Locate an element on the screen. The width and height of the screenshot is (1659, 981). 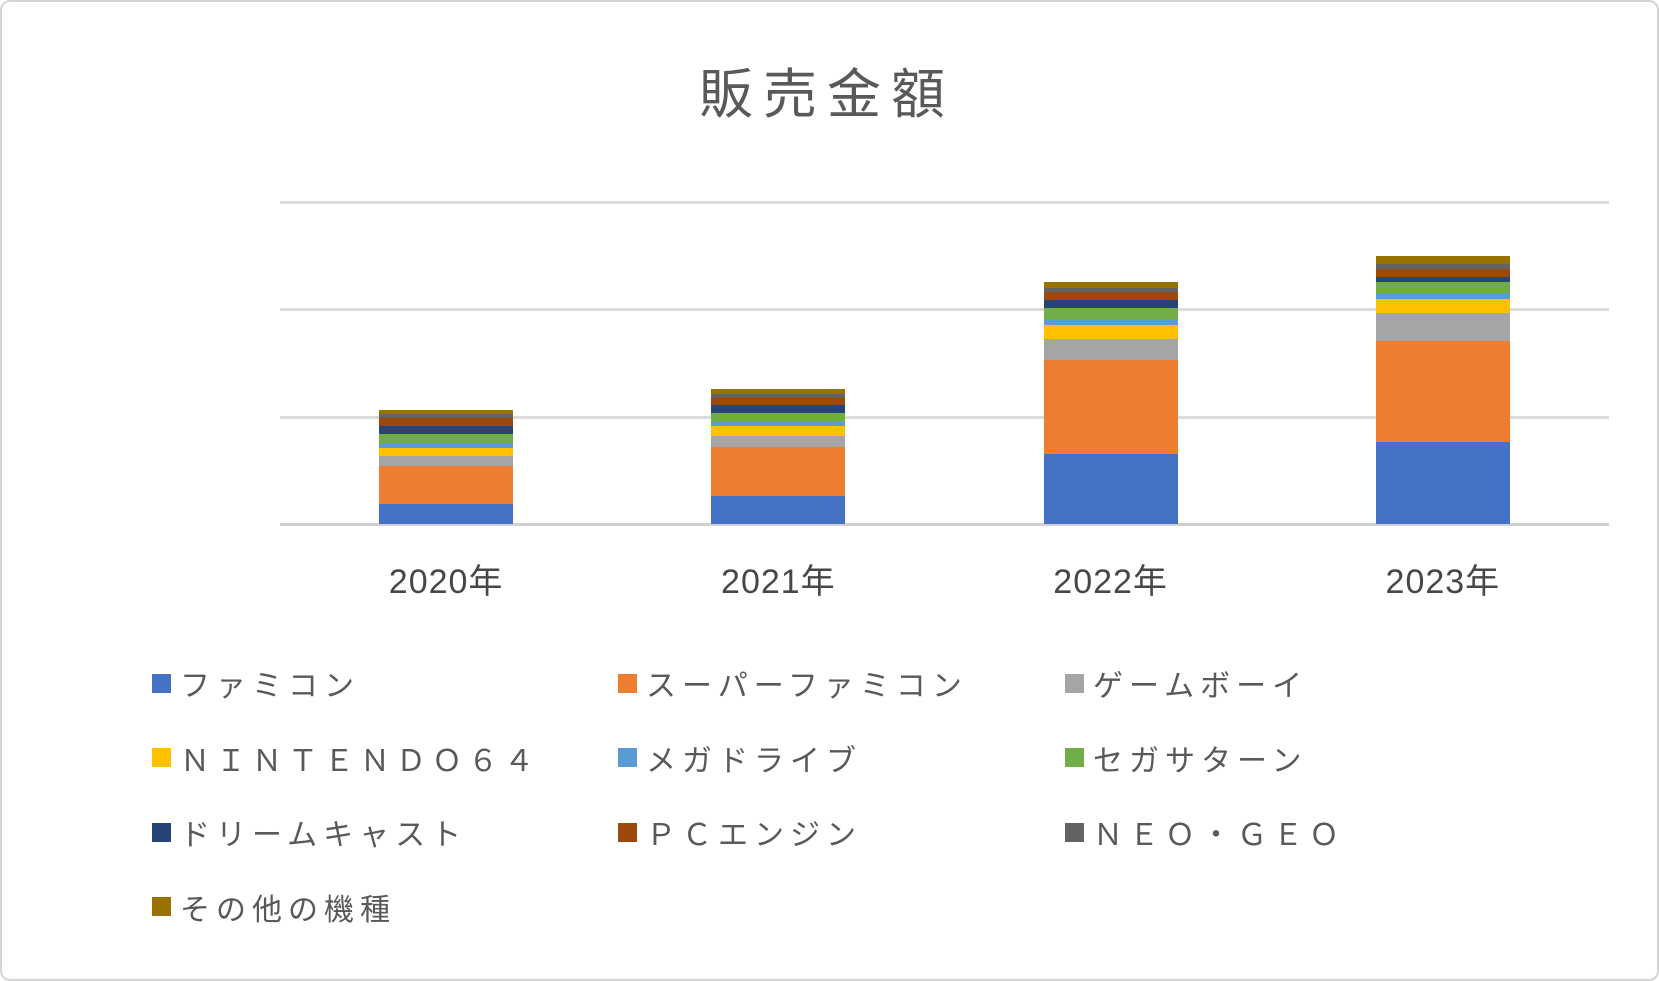
legend-item: ファミコン is located at coordinates (256, 684).